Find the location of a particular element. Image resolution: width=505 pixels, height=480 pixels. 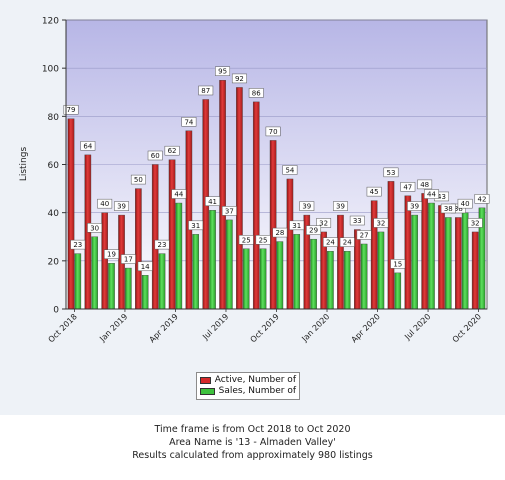

data-label: 31 is located at coordinates (195, 226).